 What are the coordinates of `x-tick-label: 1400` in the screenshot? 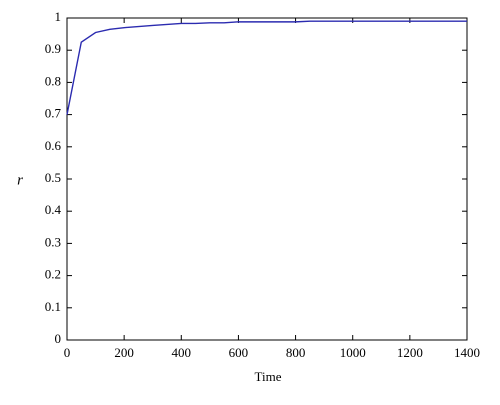 It's located at (467, 352).